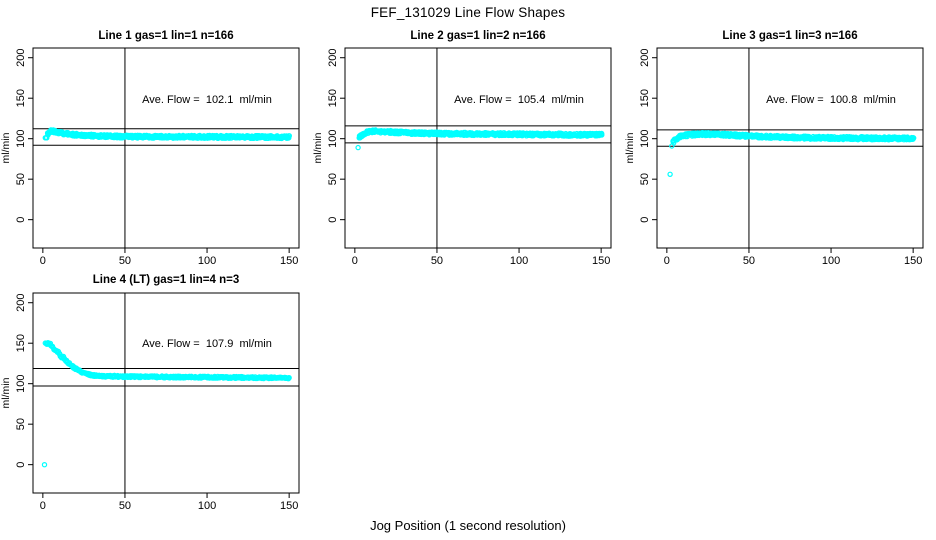 Image resolution: width=936 pixels, height=540 pixels. Describe the element at coordinates (165, 36) in the screenshot. I see `subplot-title: Line 1 gas=1 lin=1 n=166` at that location.